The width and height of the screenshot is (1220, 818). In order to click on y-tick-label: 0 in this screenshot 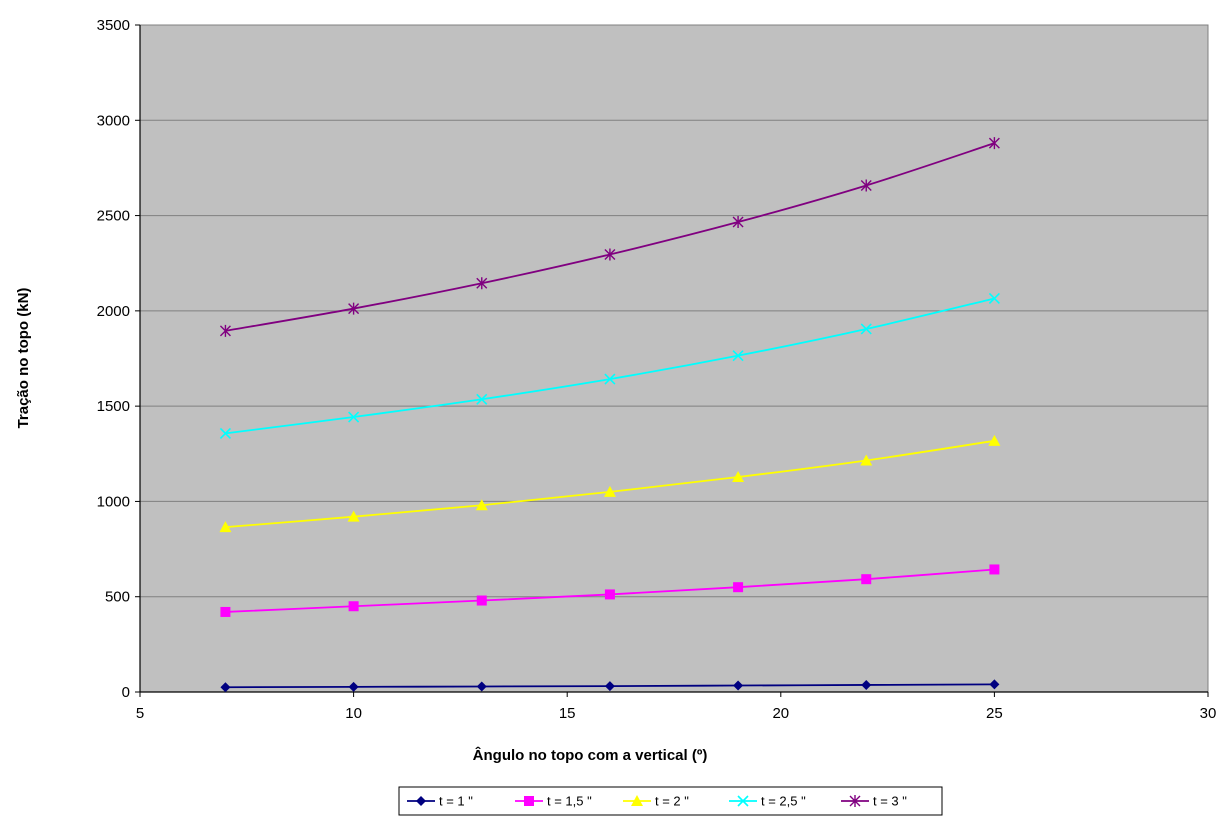, I will do `click(126, 692)`.